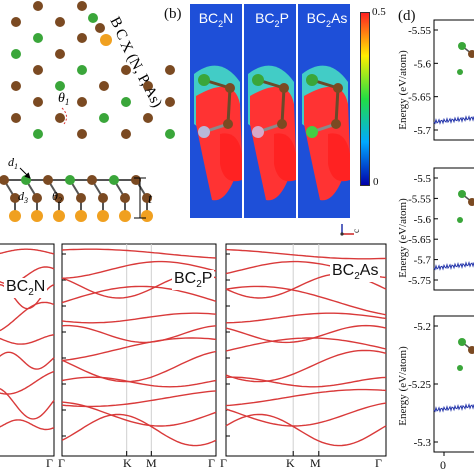 The height and width of the screenshot is (474, 474). Describe the element at coordinates (337, 106) in the screenshot. I see `map-bond` at that location.